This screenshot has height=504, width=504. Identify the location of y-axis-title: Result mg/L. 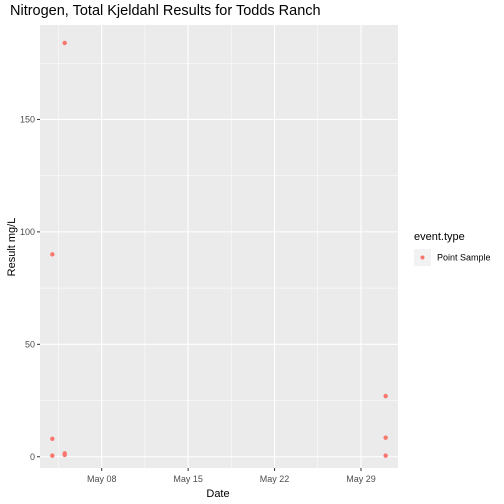
(12, 247).